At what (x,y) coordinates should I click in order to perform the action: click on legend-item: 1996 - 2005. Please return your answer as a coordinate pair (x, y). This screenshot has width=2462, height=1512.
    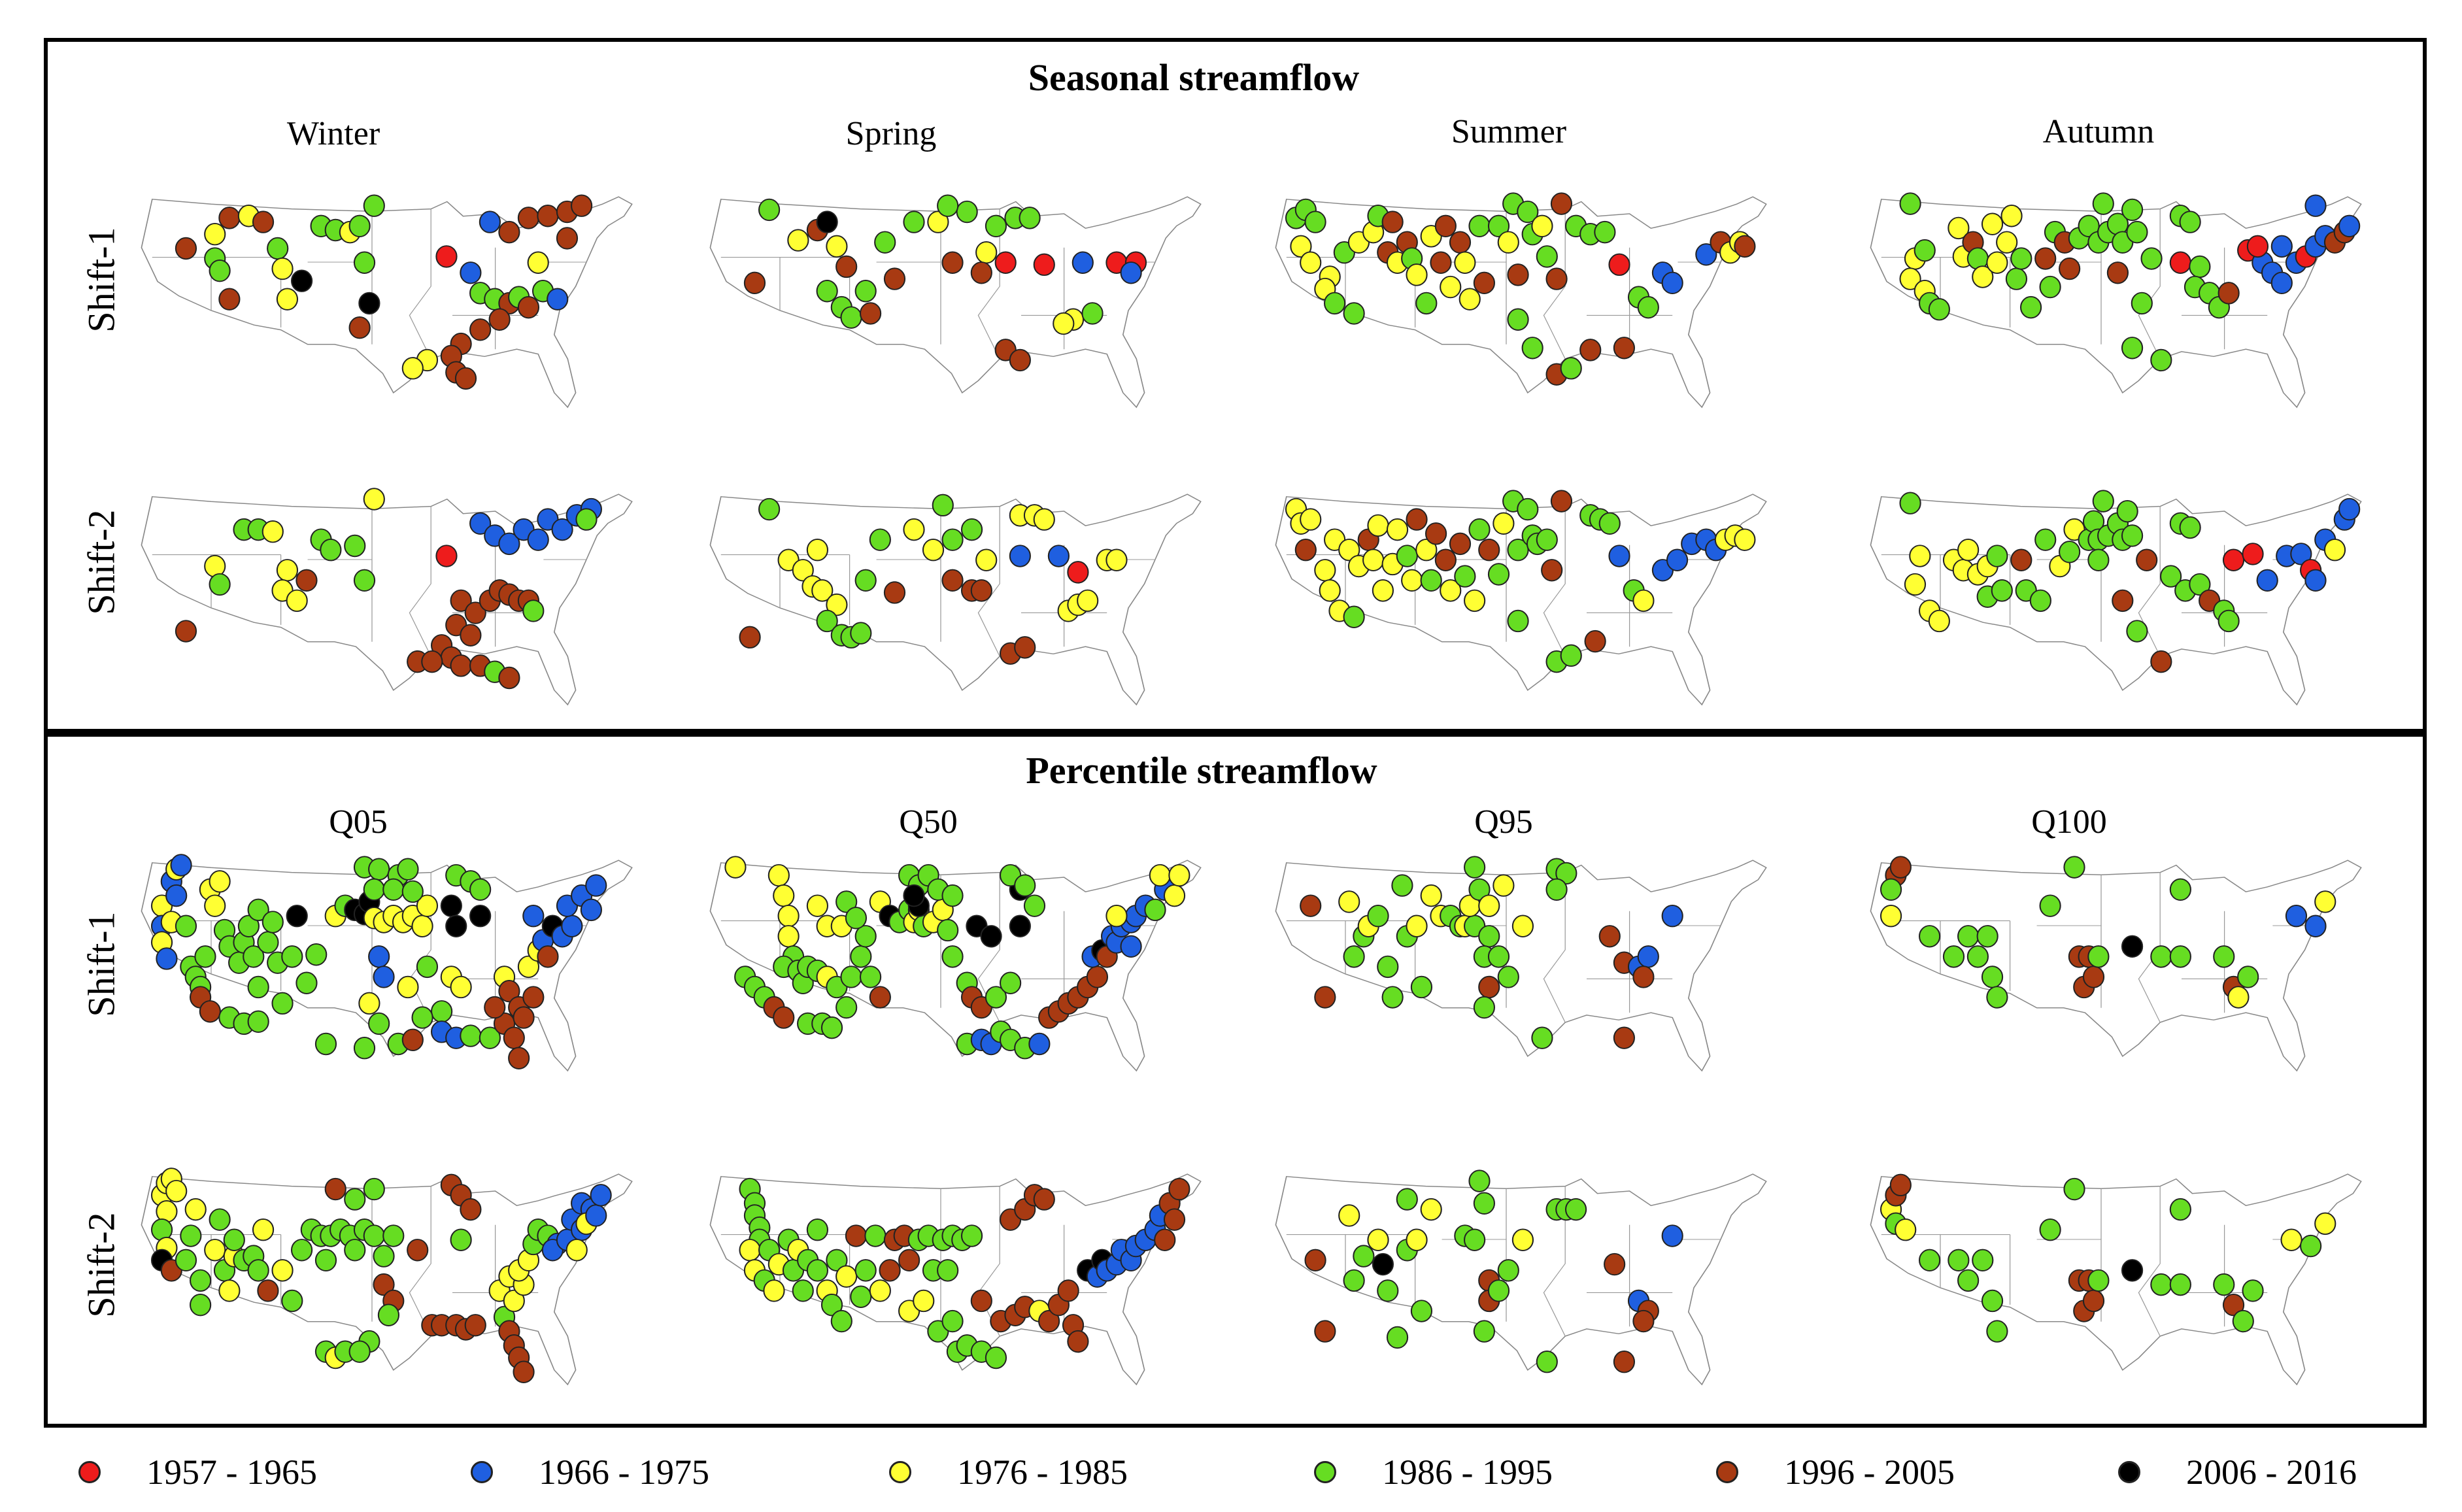
    Looking at the image, I should click on (1835, 1472).